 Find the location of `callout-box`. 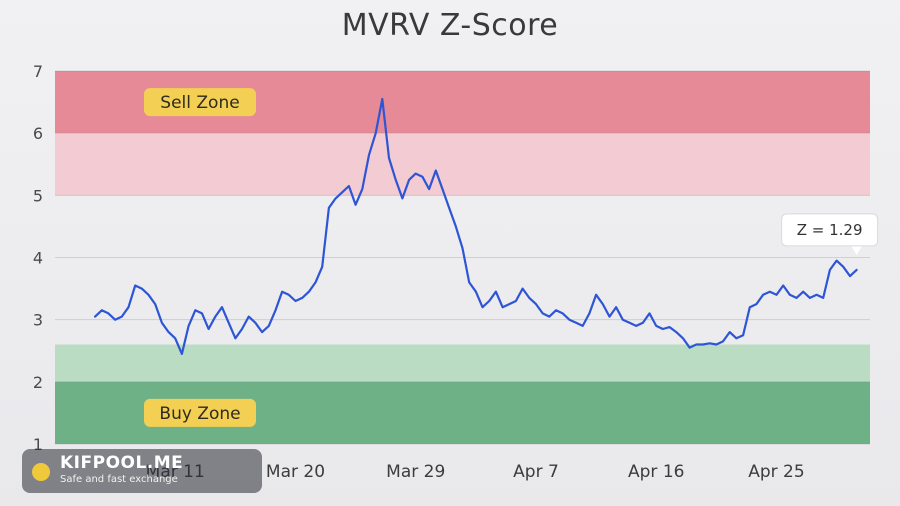

callout-box is located at coordinates (830, 230).